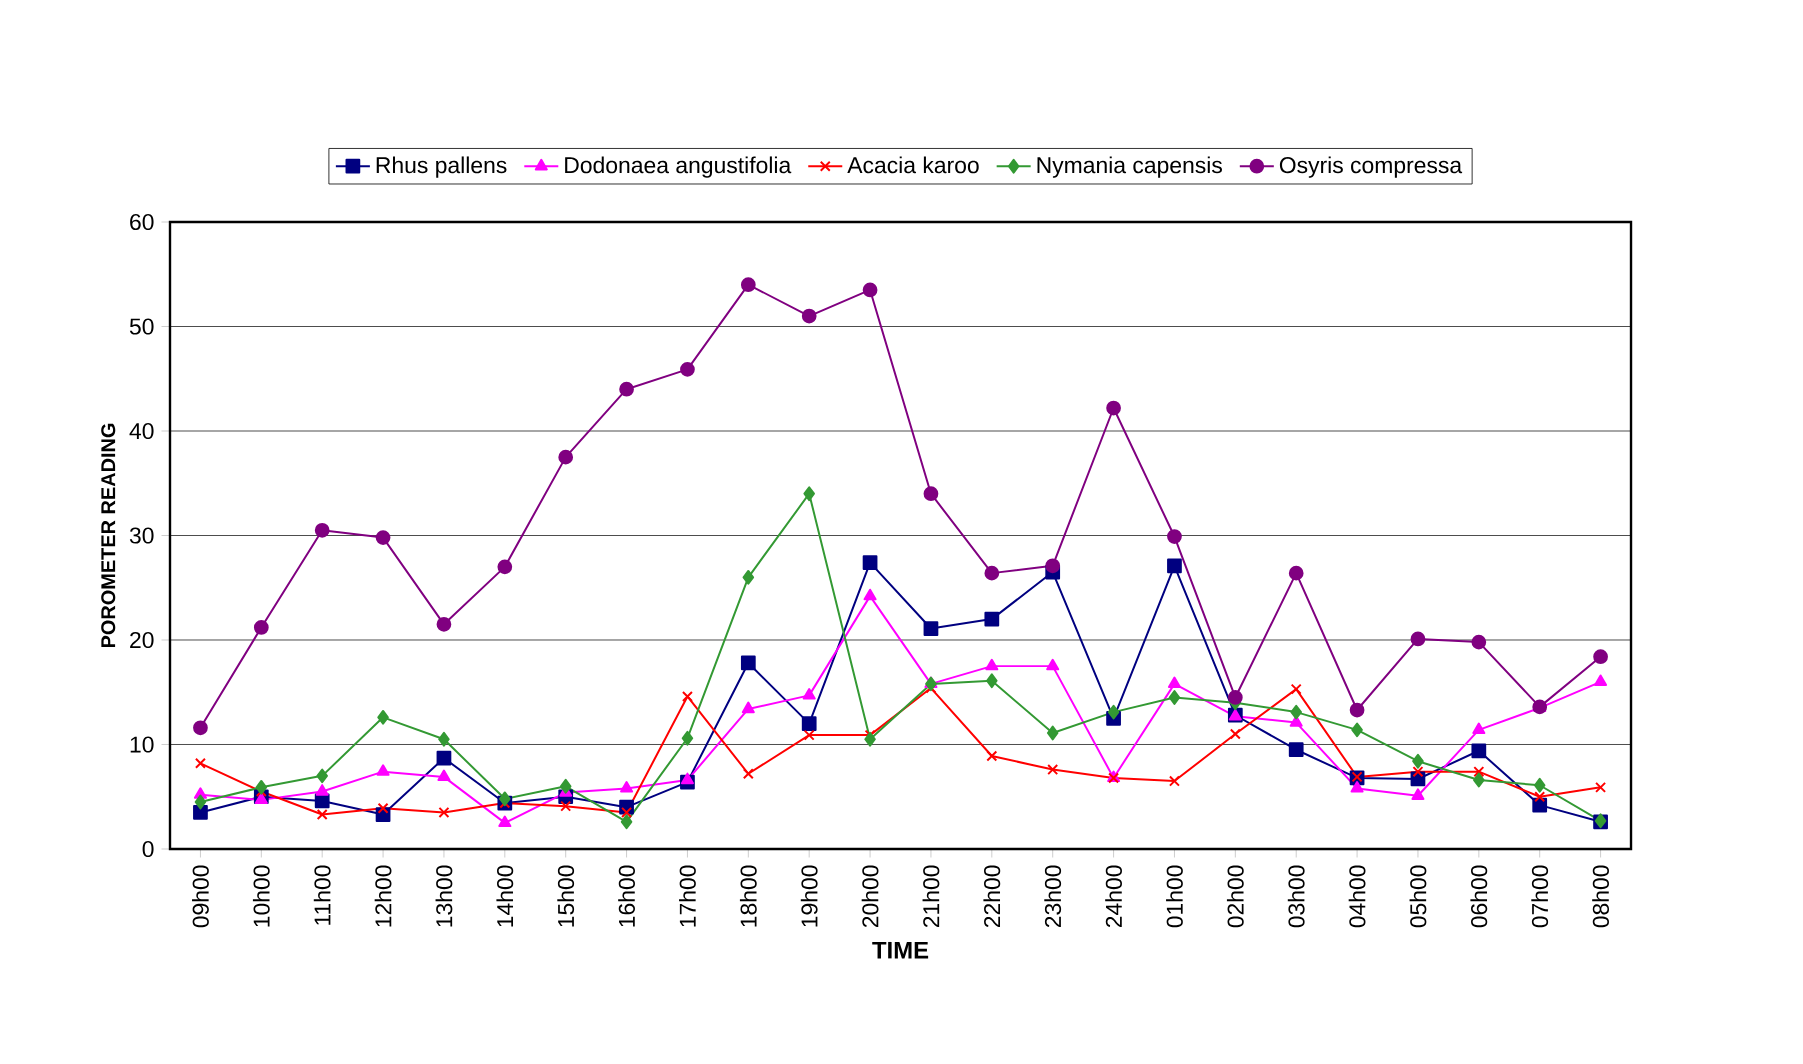 This screenshot has width=1803, height=1064. What do you see at coordinates (1174, 896) in the screenshot?
I see `x-tick-label: 01h00` at bounding box center [1174, 896].